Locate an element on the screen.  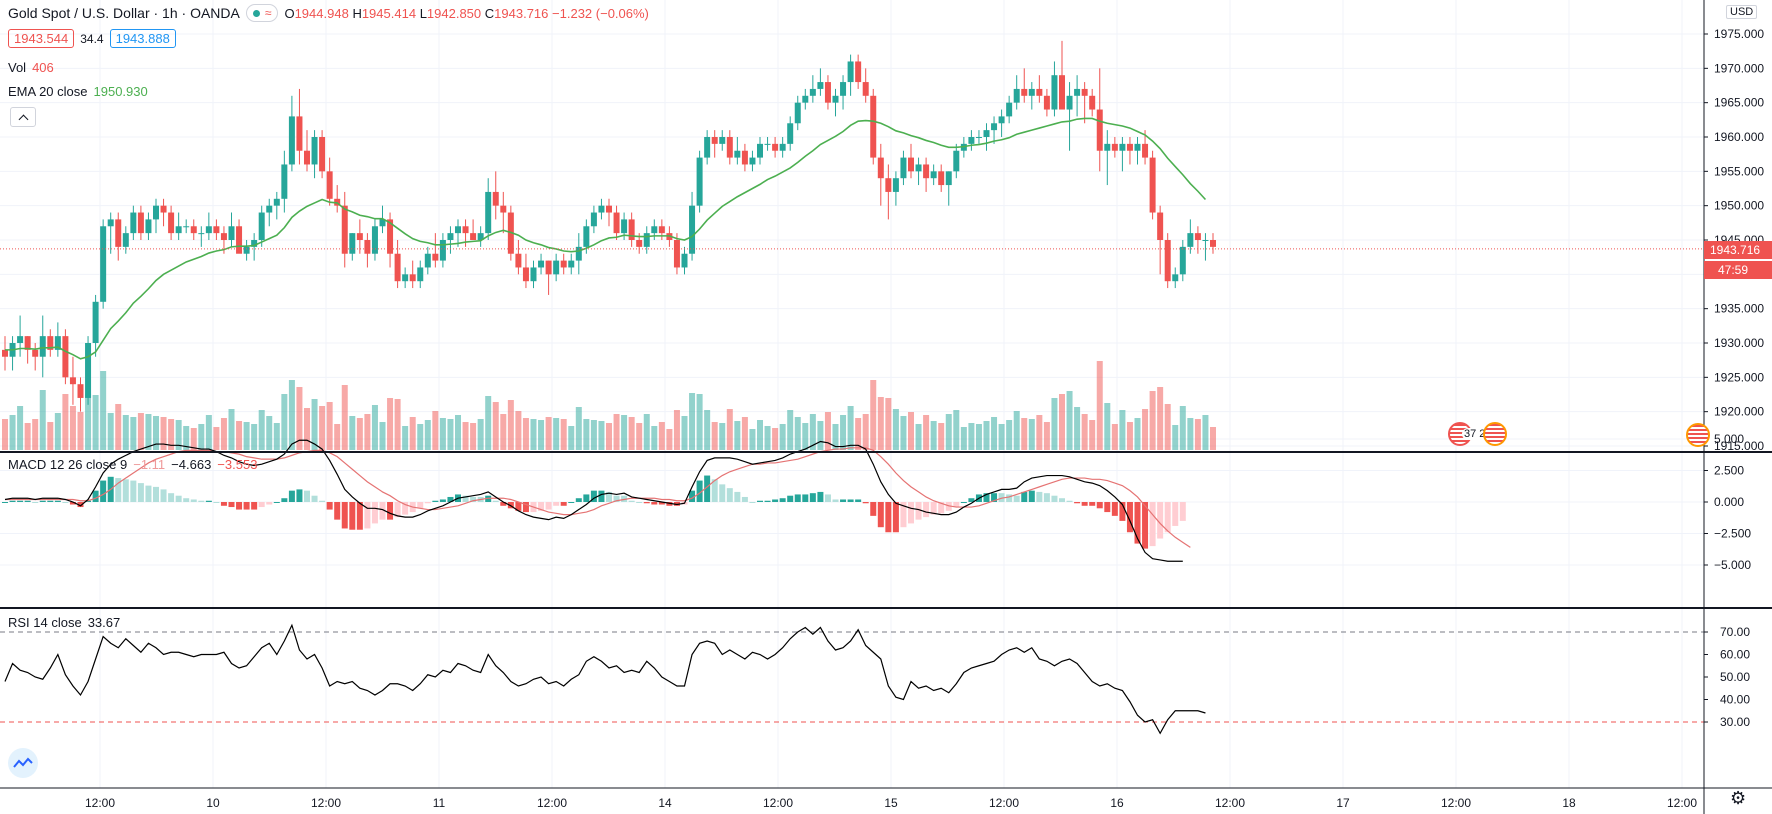
sell-button: 1943.544 is located at coordinates (41, 38).